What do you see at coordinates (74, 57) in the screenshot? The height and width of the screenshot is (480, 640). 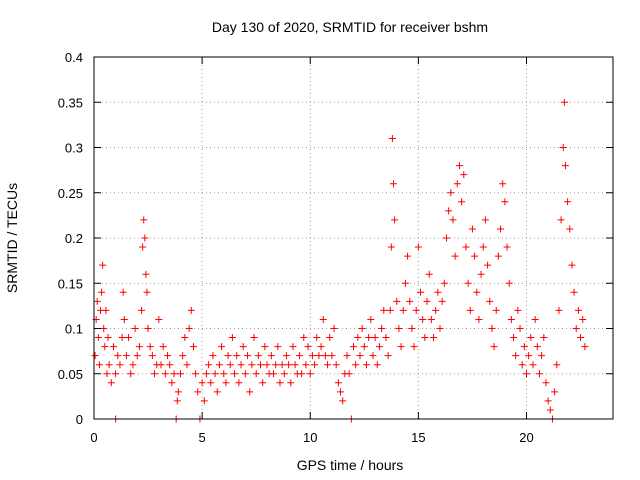 I see `y-tick-label: 0.4` at bounding box center [74, 57].